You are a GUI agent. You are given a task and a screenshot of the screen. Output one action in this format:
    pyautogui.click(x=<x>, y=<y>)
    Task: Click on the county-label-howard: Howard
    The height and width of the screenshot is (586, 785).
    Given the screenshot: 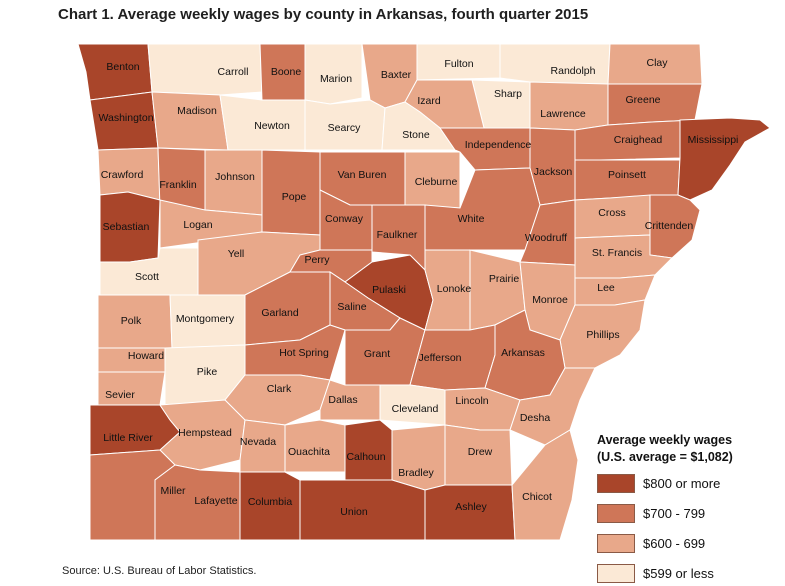 What is the action you would take?
    pyautogui.click(x=146, y=356)
    